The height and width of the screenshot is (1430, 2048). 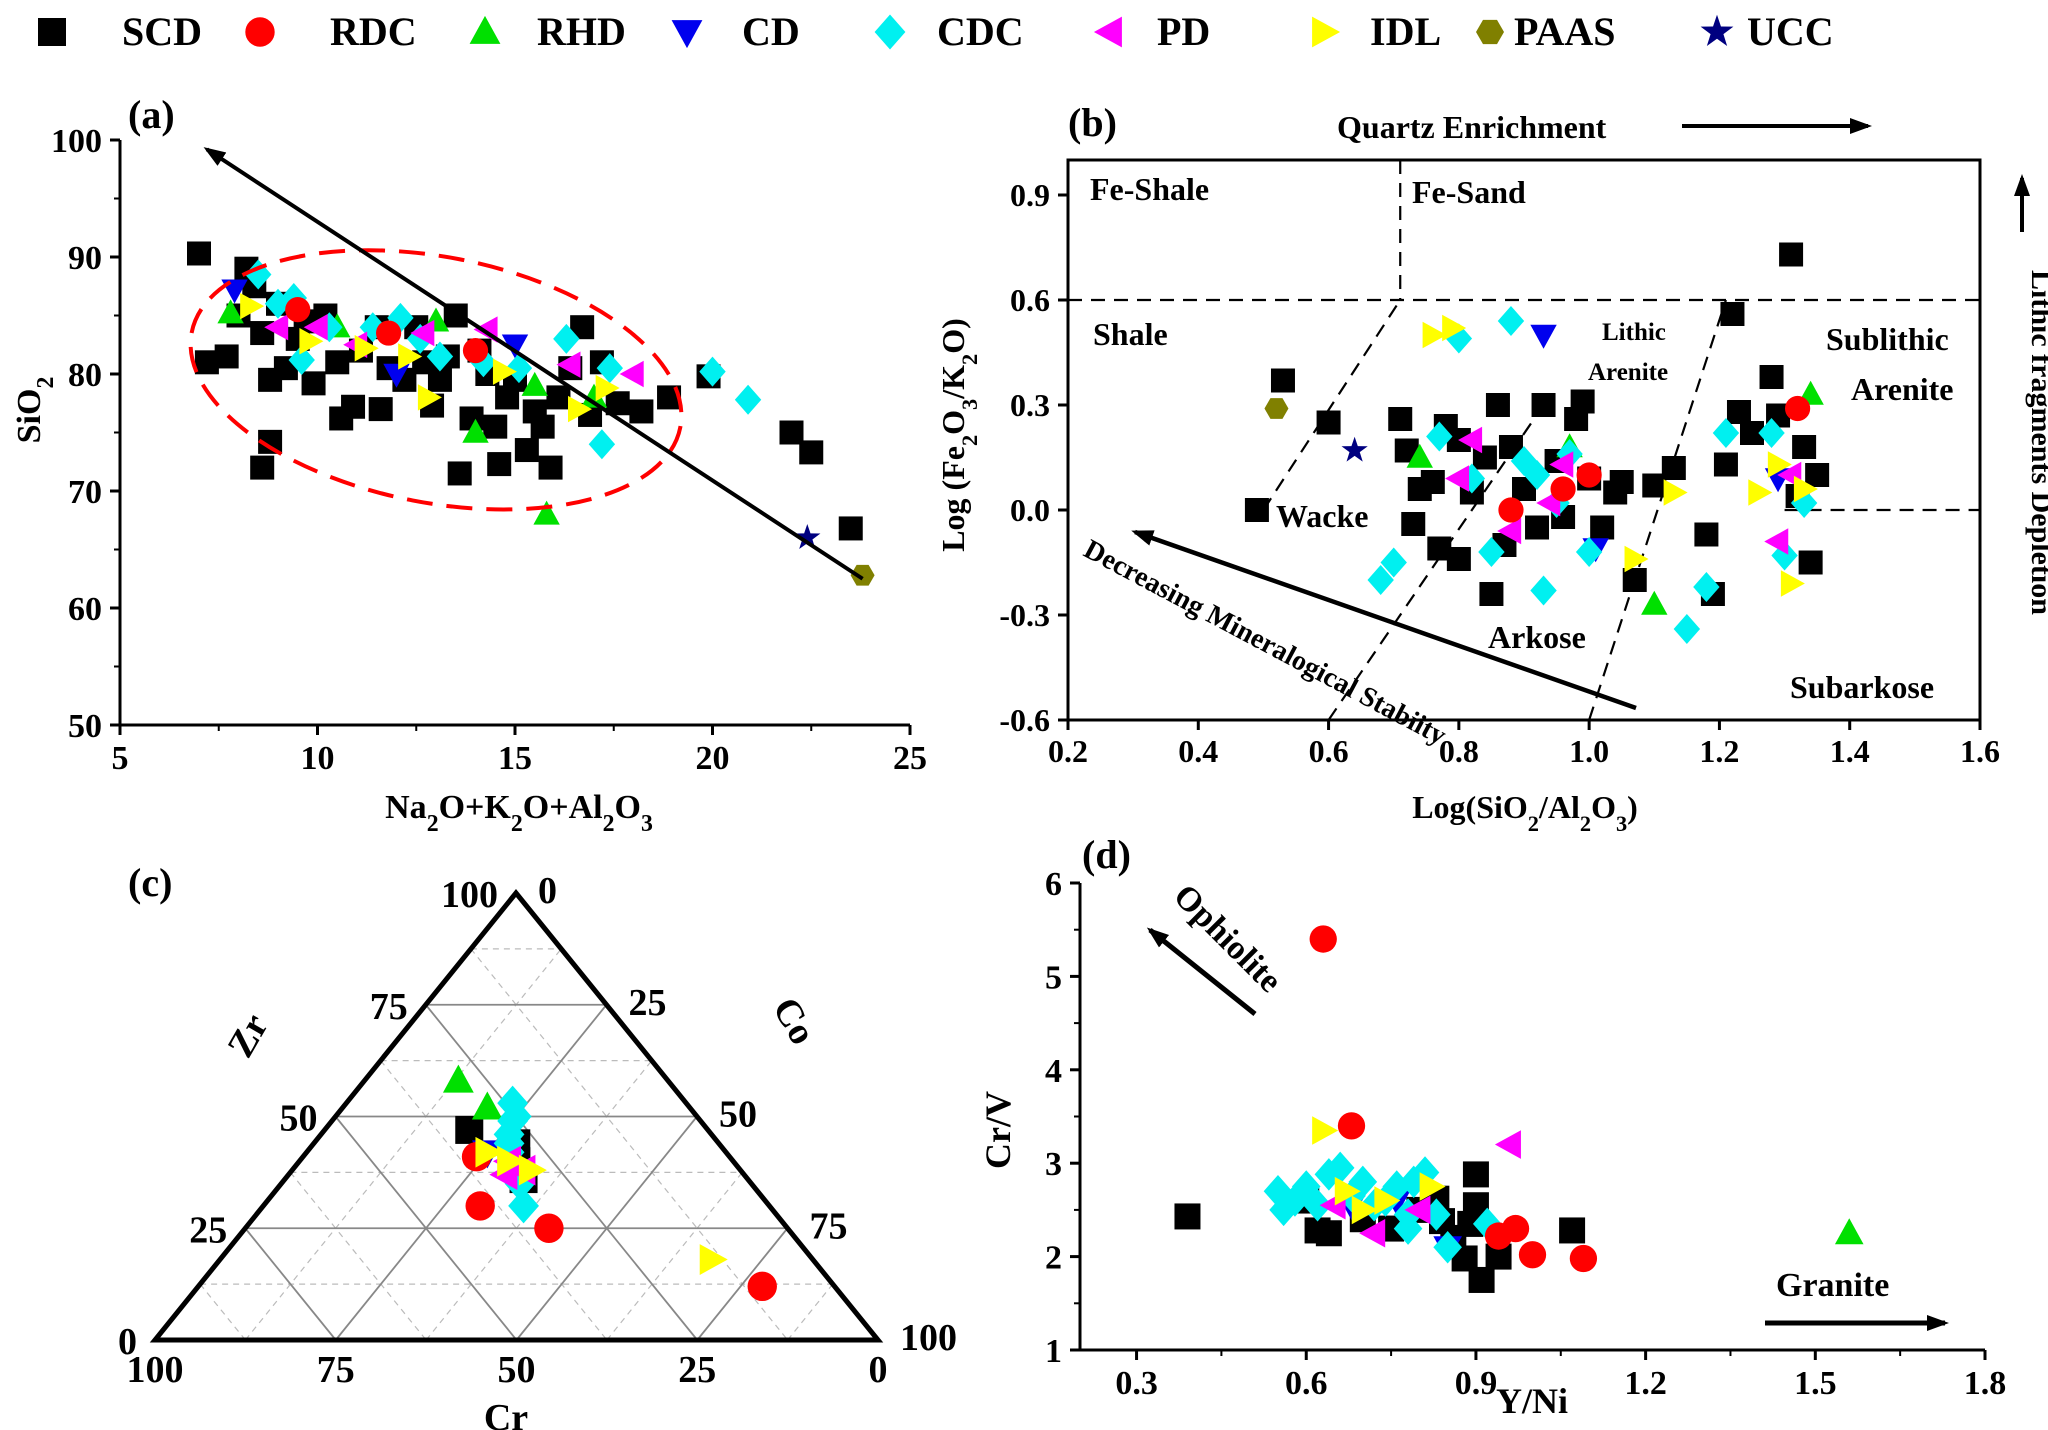 What do you see at coordinates (1634, 332) in the screenshot?
I see `panel-b-field-label: Lithic` at bounding box center [1634, 332].